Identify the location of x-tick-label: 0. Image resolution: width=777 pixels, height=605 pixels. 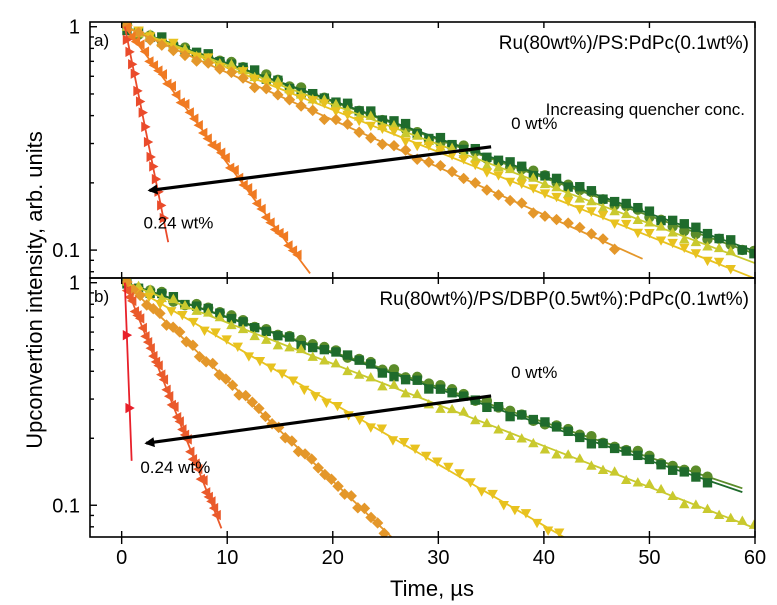
(121, 558).